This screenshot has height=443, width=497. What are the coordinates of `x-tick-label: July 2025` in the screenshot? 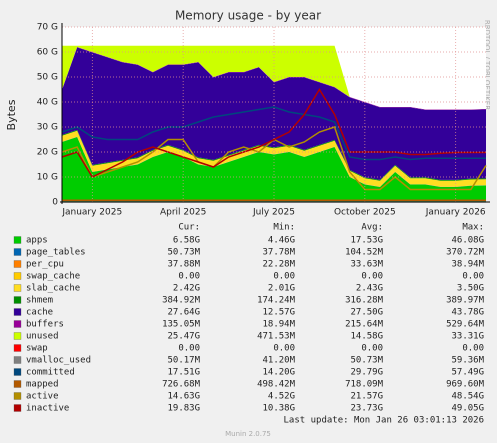 It's located at (273, 213).